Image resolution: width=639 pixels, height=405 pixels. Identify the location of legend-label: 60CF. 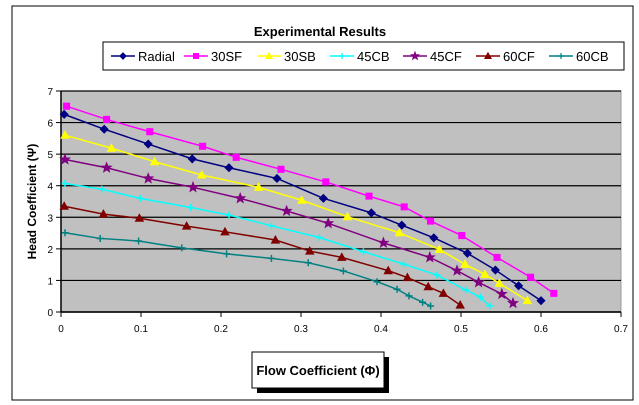
(519, 56).